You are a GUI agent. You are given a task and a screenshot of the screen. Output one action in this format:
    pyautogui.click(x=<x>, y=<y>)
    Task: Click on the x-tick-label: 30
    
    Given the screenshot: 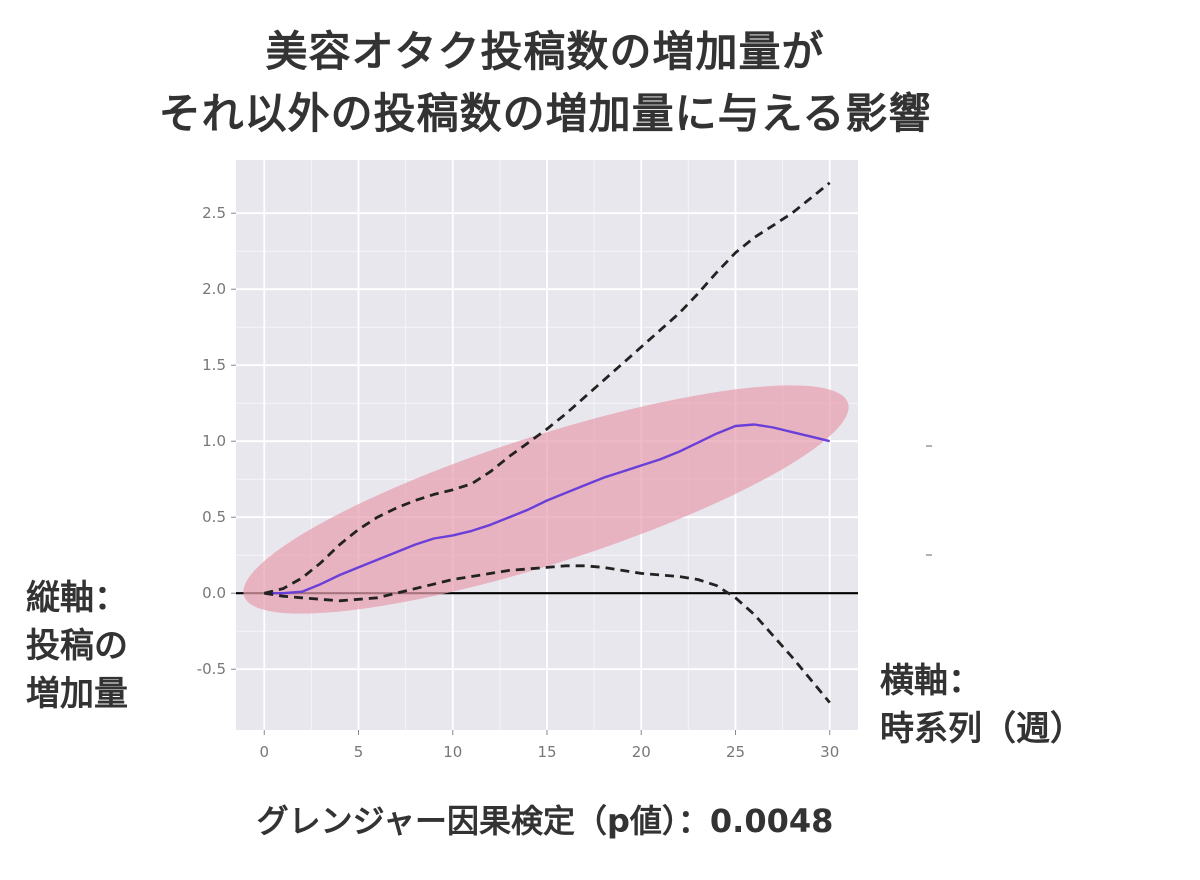 What is the action you would take?
    pyautogui.click(x=829, y=752)
    